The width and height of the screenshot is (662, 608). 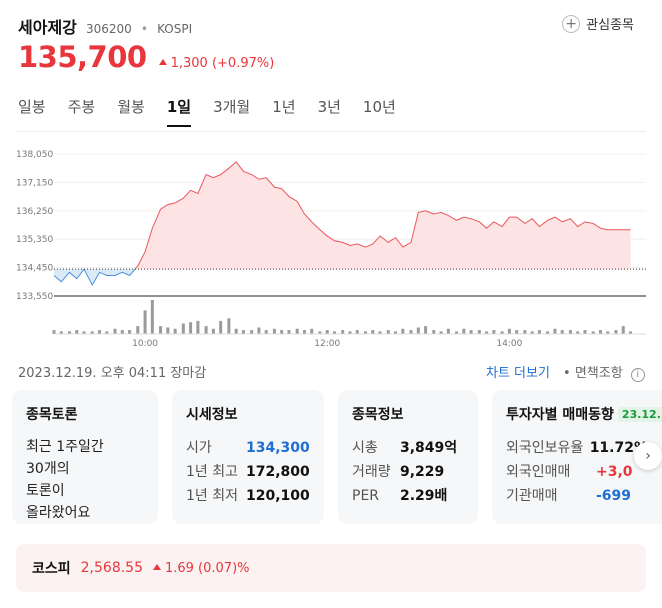 I want to click on quote-row: 1년 최저 120,100, so click(x=248, y=496).